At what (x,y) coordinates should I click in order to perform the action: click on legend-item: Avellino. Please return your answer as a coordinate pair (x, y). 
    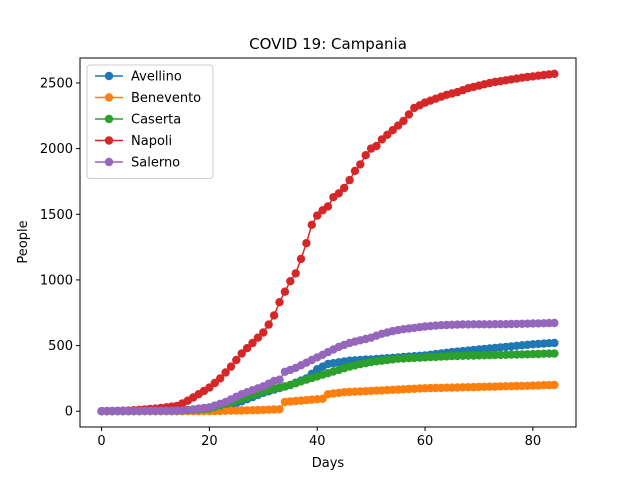
    Looking at the image, I should click on (138, 77).